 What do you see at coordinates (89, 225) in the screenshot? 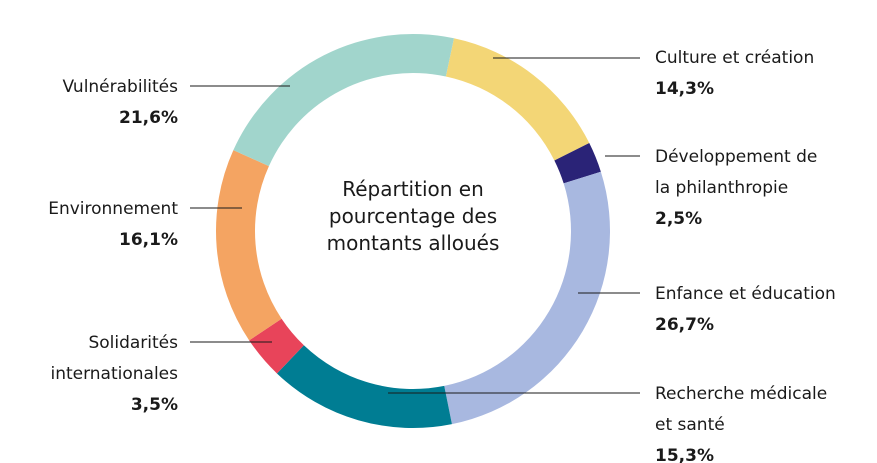
I see `data-label: Environnement 16,1%` at bounding box center [89, 225].